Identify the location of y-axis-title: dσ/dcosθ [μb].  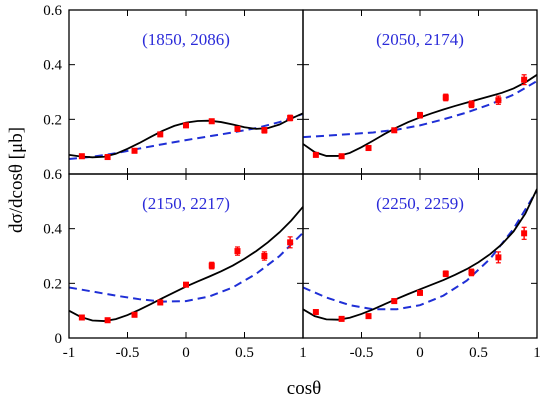
(16, 180).